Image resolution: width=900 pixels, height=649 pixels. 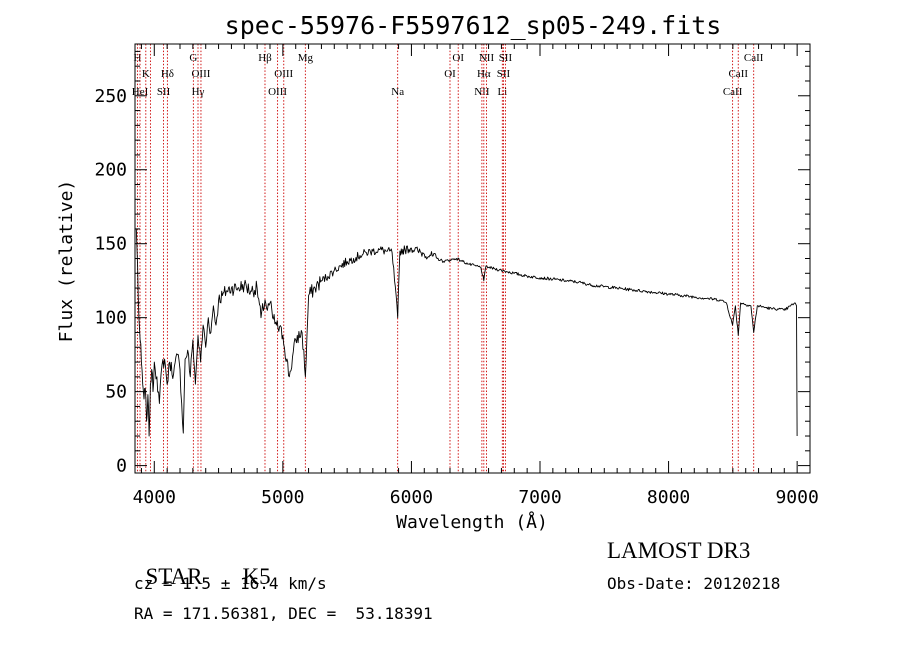 What do you see at coordinates (66, 261) in the screenshot?
I see `y-axis-label: Flux (relative)` at bounding box center [66, 261].